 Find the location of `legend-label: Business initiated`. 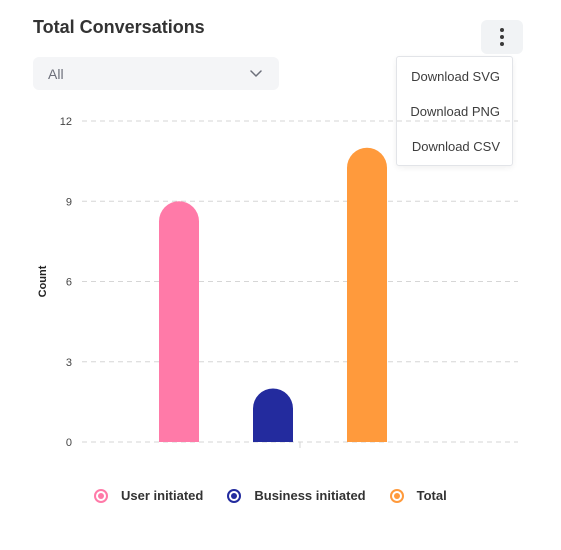

legend-label: Business initiated is located at coordinates (310, 495).